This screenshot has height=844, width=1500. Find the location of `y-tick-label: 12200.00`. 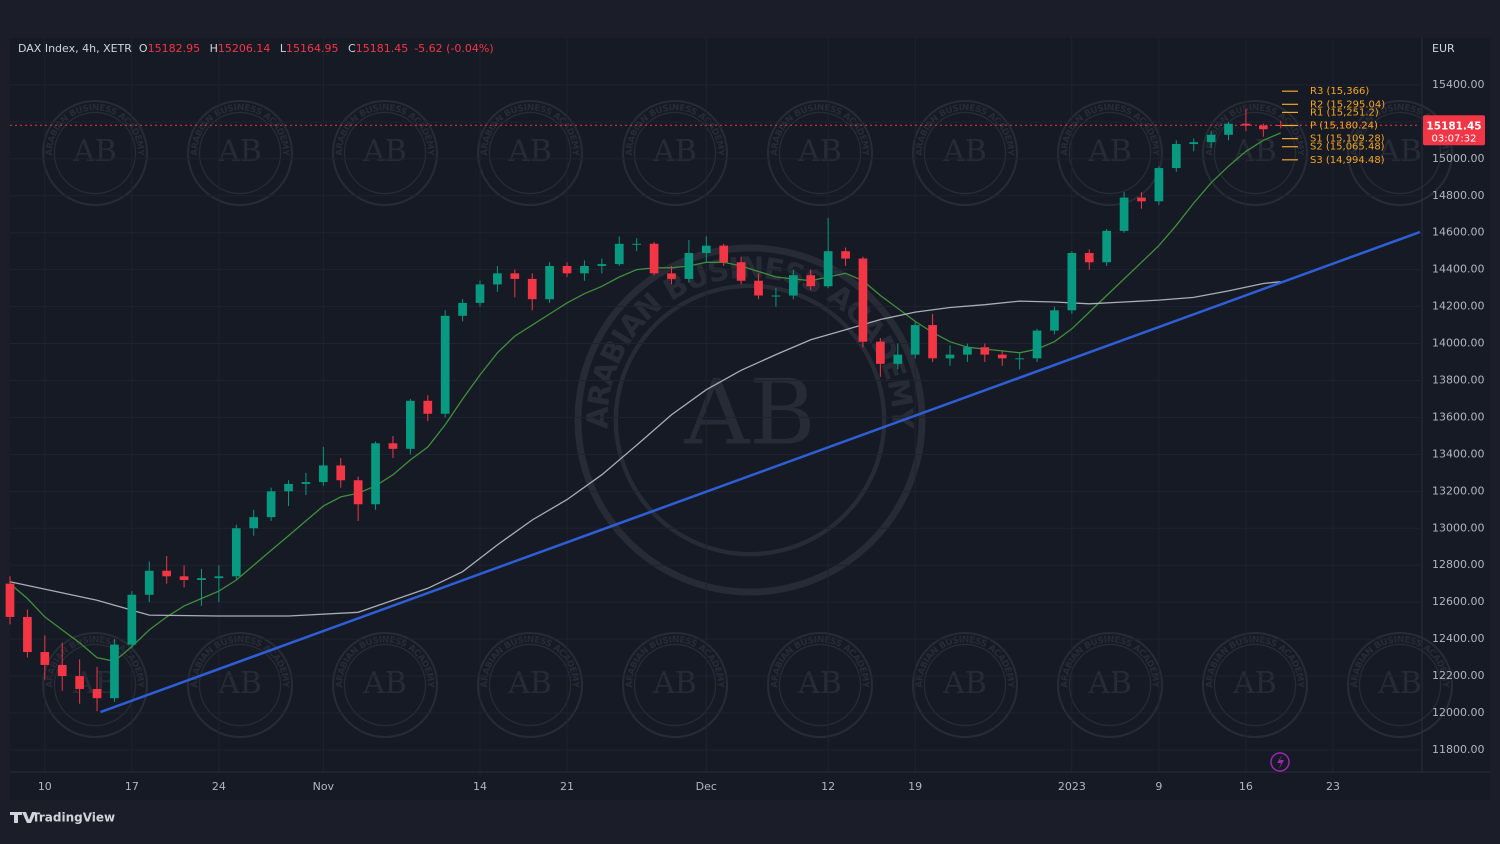

y-tick-label: 12200.00 is located at coordinates (1458, 675).